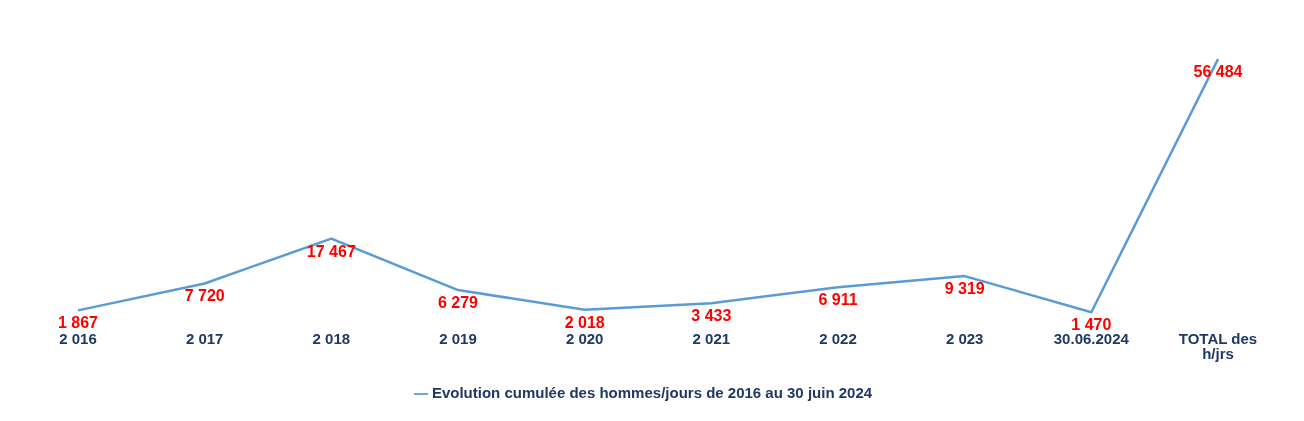  I want to click on data-label: 6 279, so click(458, 303).